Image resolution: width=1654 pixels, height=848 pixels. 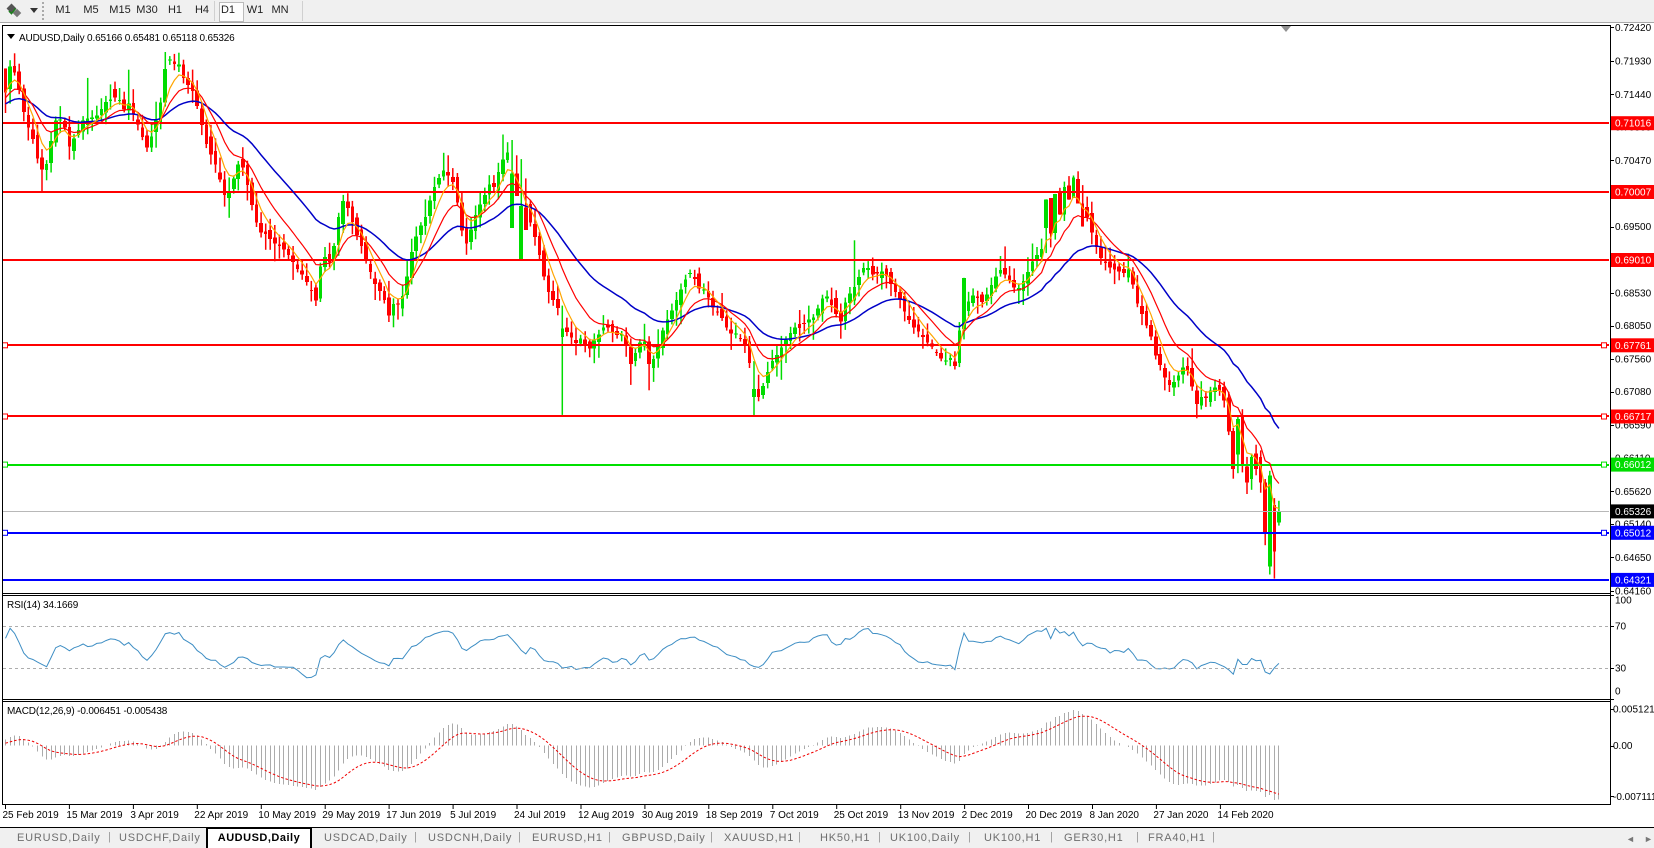 I want to click on svg-text: 0, so click(x=1618, y=692).